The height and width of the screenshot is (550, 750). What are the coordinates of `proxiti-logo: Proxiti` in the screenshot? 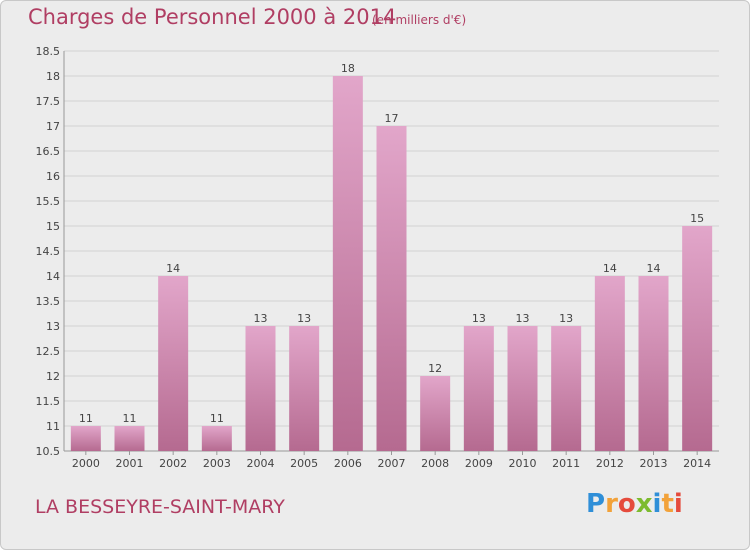 It's located at (634, 504).